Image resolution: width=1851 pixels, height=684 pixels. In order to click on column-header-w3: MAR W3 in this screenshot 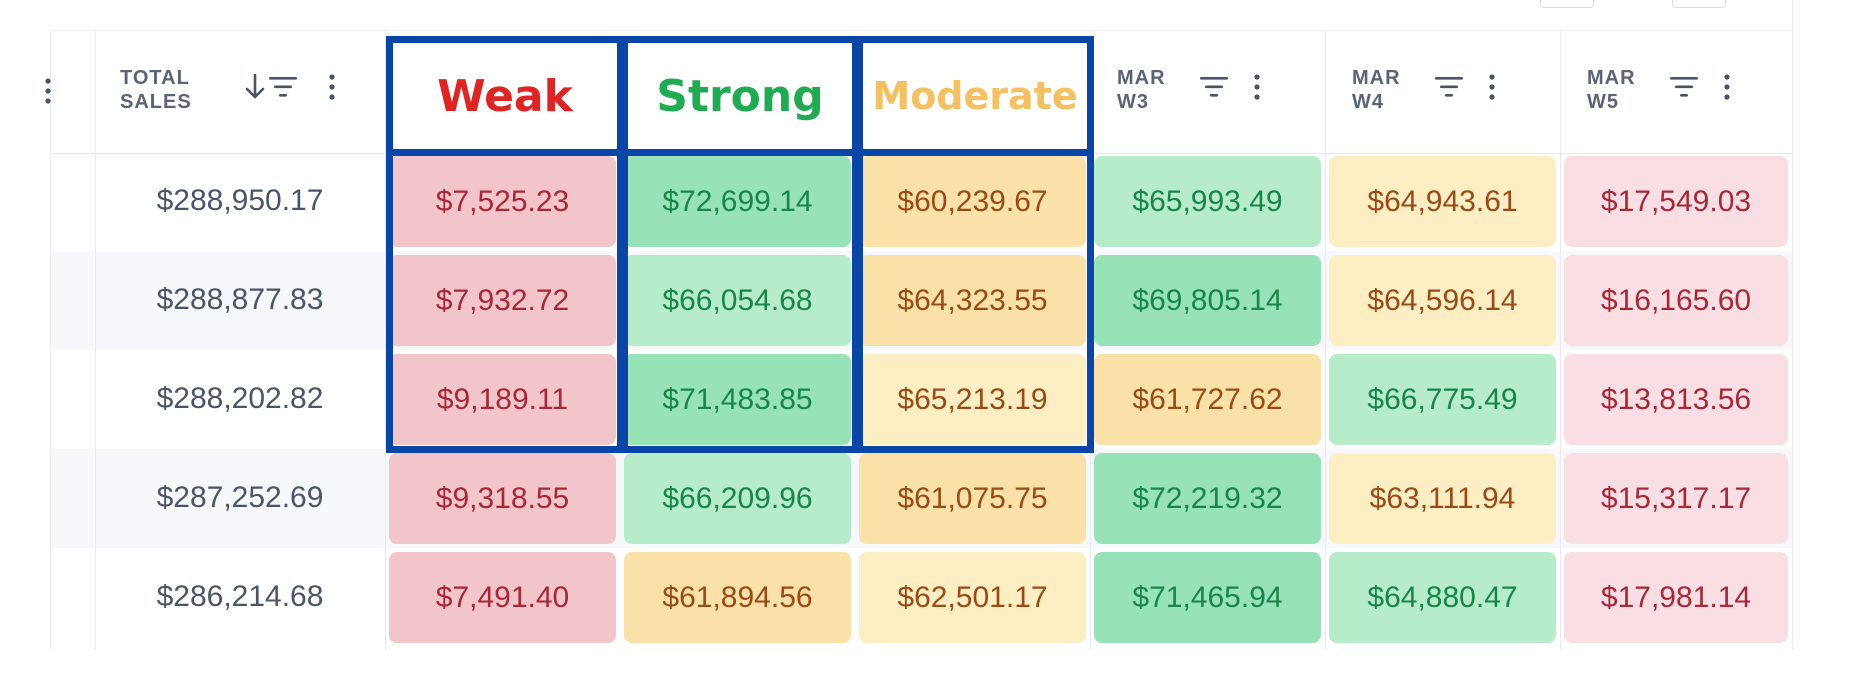, I will do `click(1207, 91)`.